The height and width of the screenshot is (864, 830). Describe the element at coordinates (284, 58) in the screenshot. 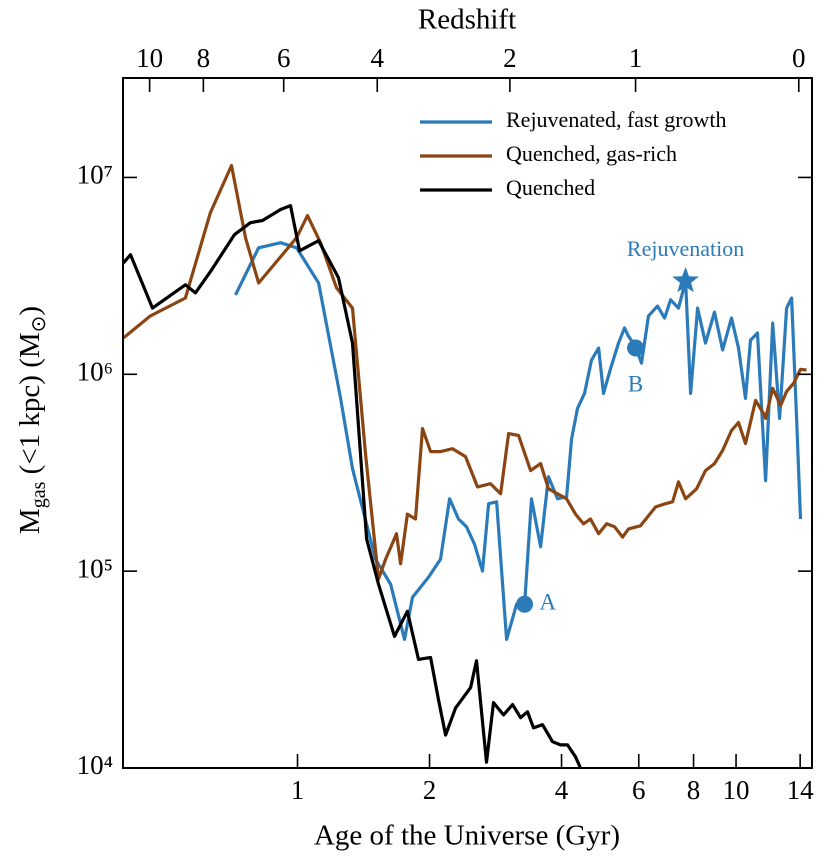

I see `x2-tick-label: 6` at that location.